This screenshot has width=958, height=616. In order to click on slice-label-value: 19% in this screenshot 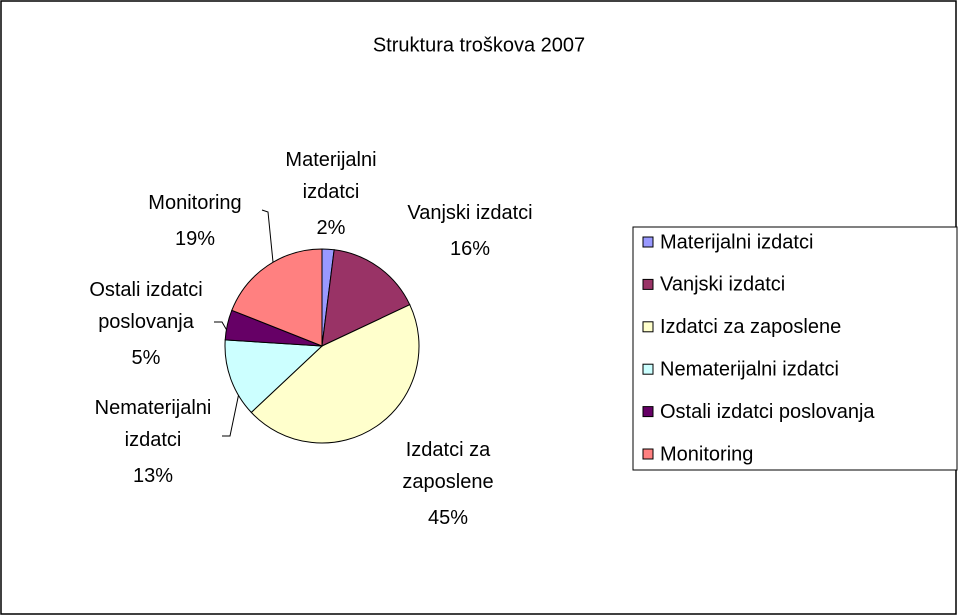, I will do `click(195, 239)`.